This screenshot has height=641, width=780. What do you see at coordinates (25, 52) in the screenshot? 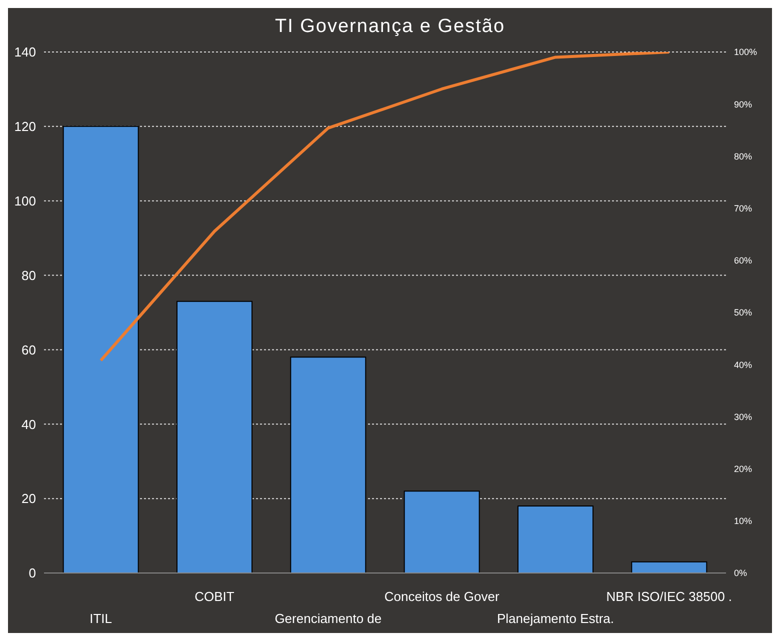
I see `y-tick-label: 140` at bounding box center [25, 52].